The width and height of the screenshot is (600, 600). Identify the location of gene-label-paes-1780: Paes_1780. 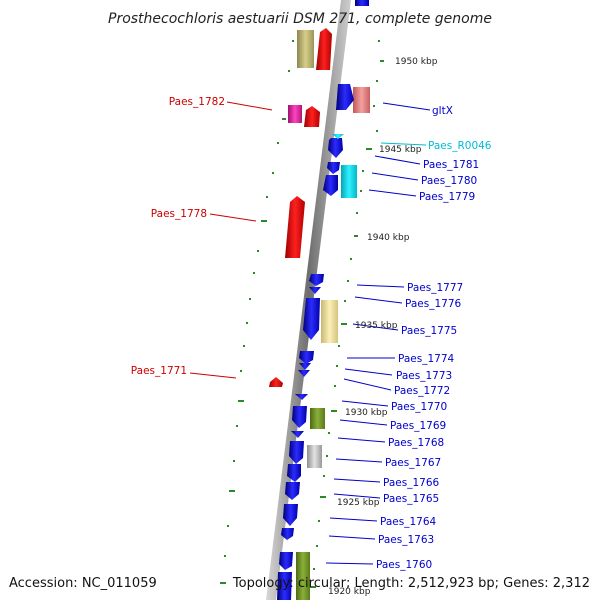
(449, 181).